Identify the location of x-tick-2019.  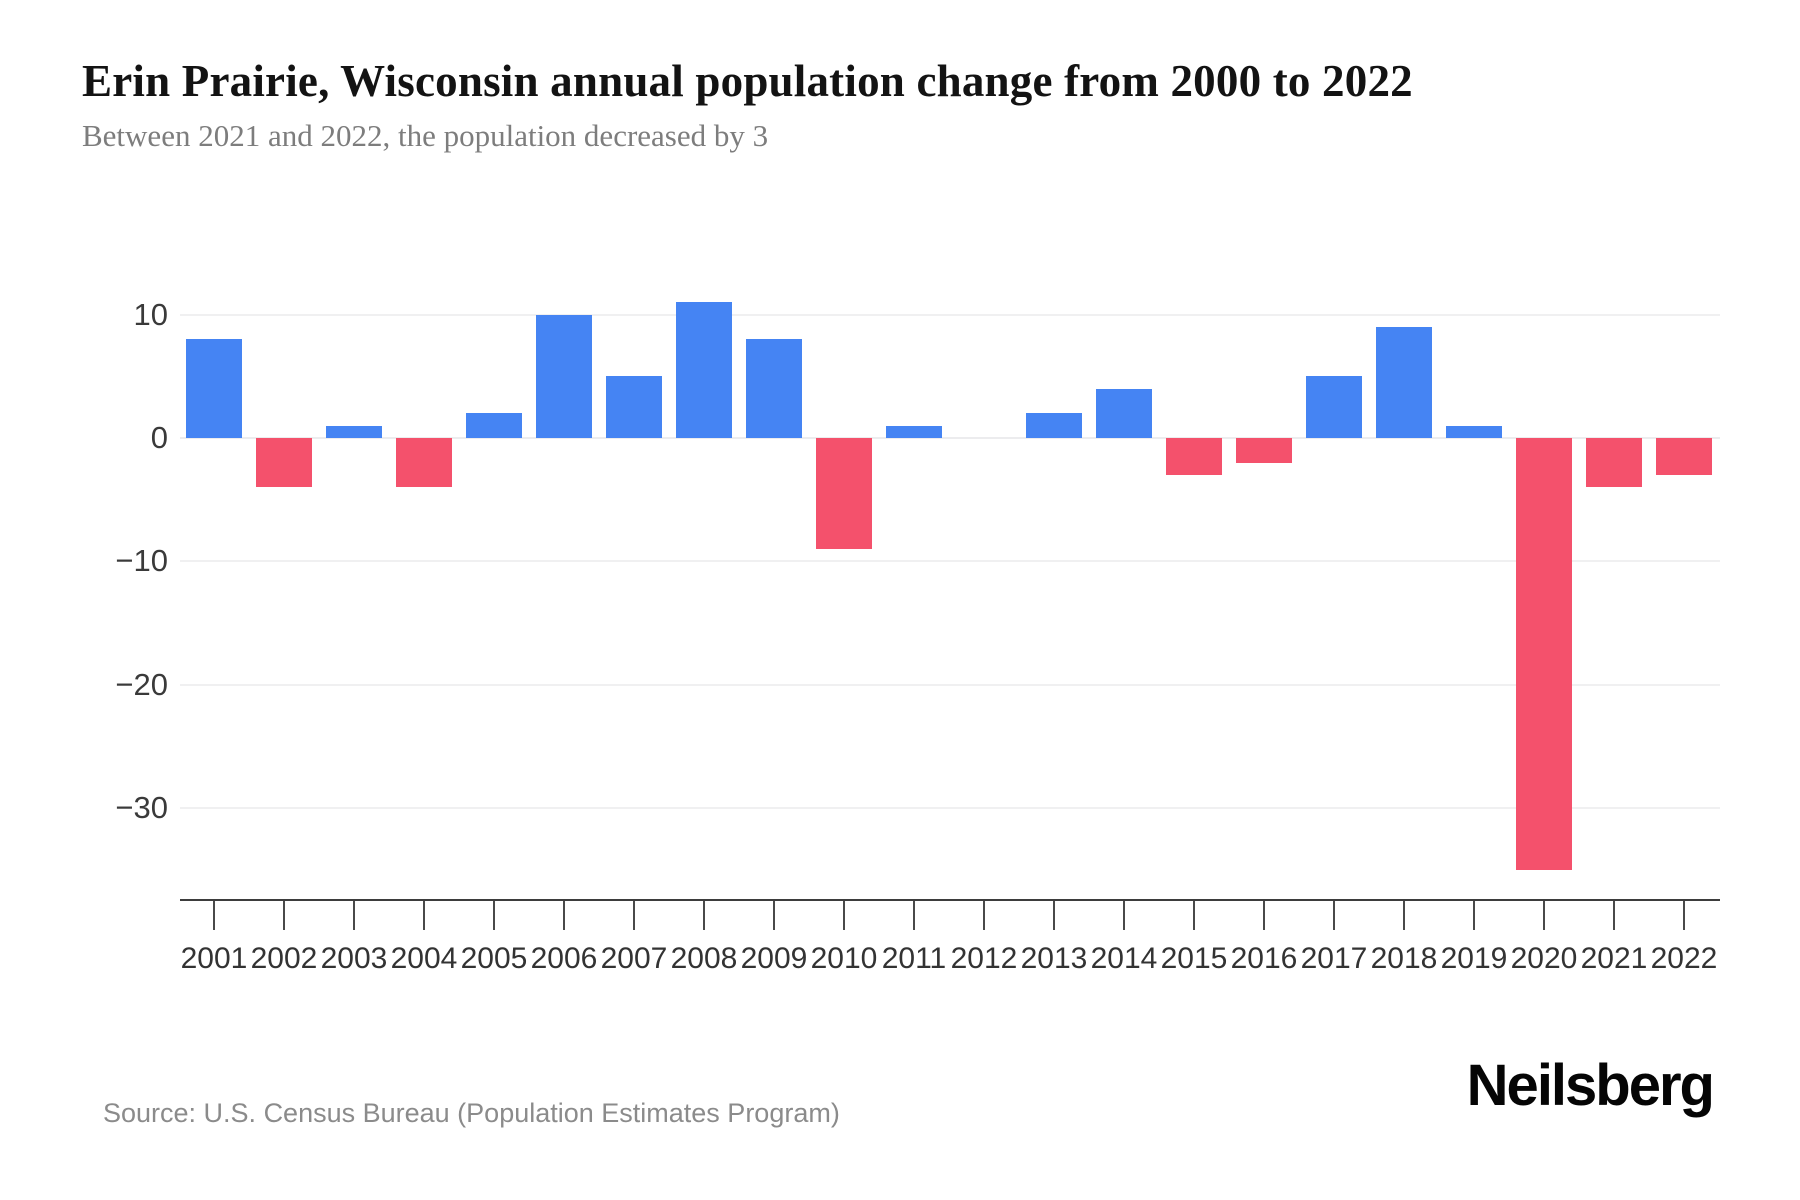
(1474, 915).